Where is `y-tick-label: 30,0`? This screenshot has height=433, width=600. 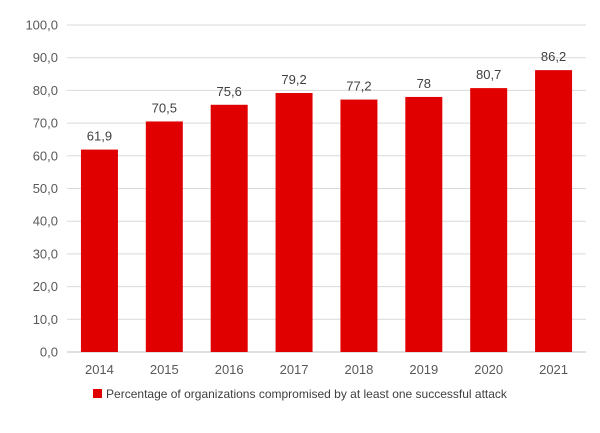 y-tick-label: 30,0 is located at coordinates (45, 253).